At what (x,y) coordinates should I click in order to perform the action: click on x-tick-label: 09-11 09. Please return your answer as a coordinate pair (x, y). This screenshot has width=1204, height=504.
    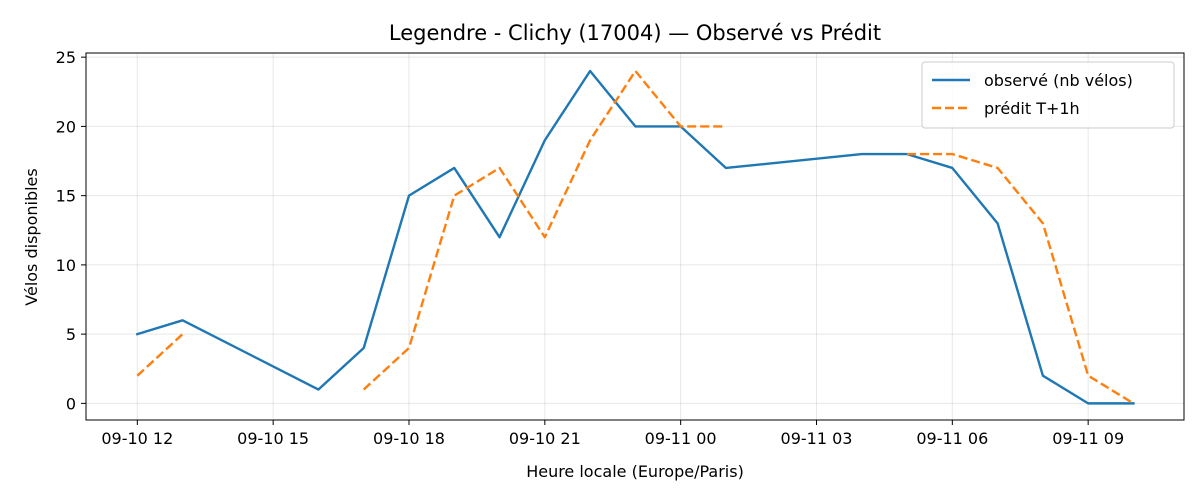
    Looking at the image, I should click on (1088, 438).